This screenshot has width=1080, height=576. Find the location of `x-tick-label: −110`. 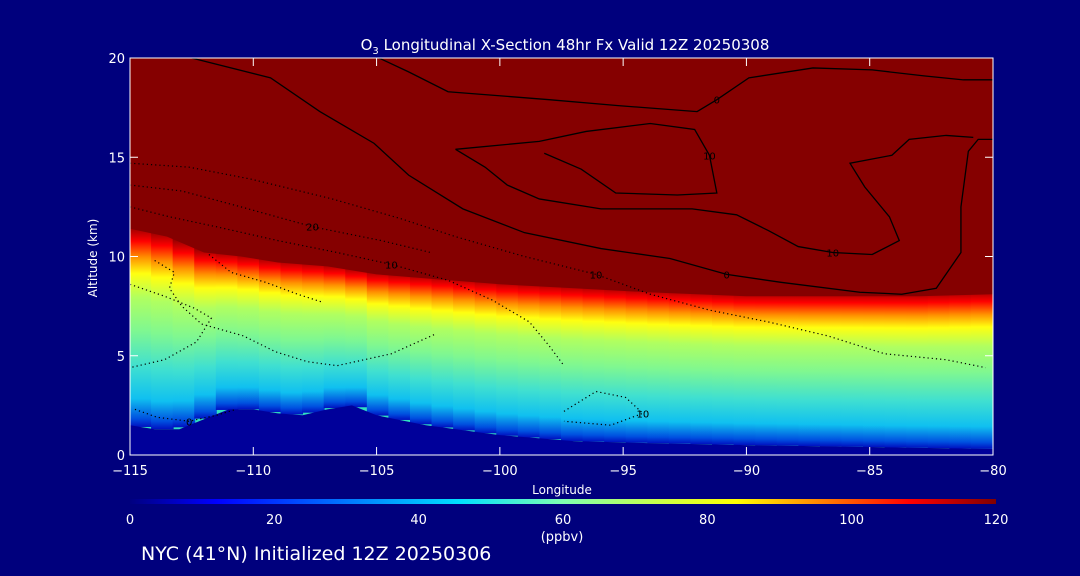

x-tick-label: −110 is located at coordinates (253, 471).